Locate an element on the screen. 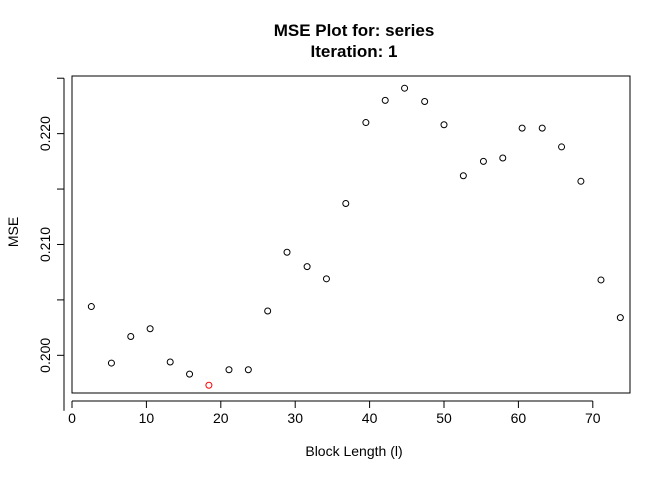 This screenshot has height=480, width=672. x-tick-label: 70 is located at coordinates (593, 418).